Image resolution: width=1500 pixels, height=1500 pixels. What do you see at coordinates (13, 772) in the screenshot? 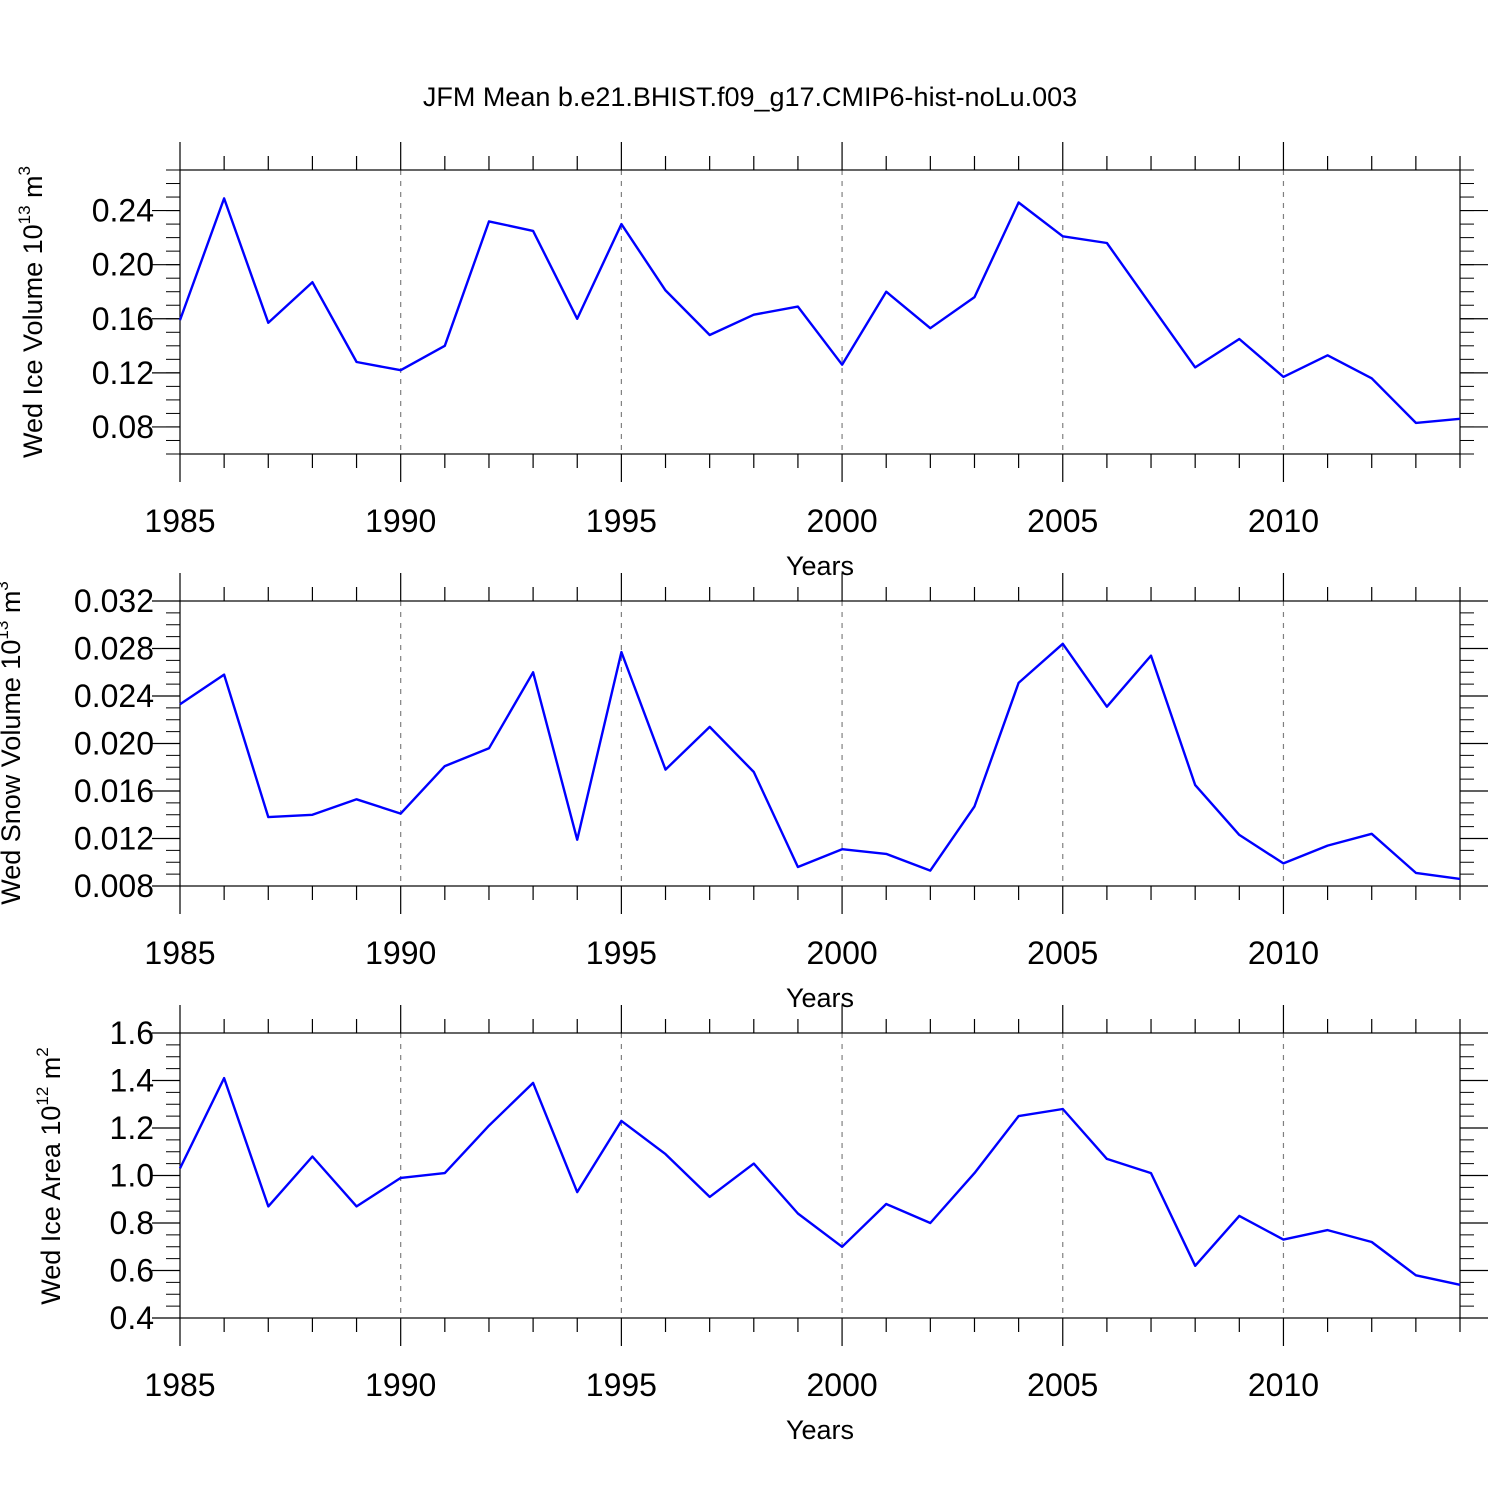
I see `y-axis-title-prefix: Wed Snow Volume 10` at bounding box center [13, 772].